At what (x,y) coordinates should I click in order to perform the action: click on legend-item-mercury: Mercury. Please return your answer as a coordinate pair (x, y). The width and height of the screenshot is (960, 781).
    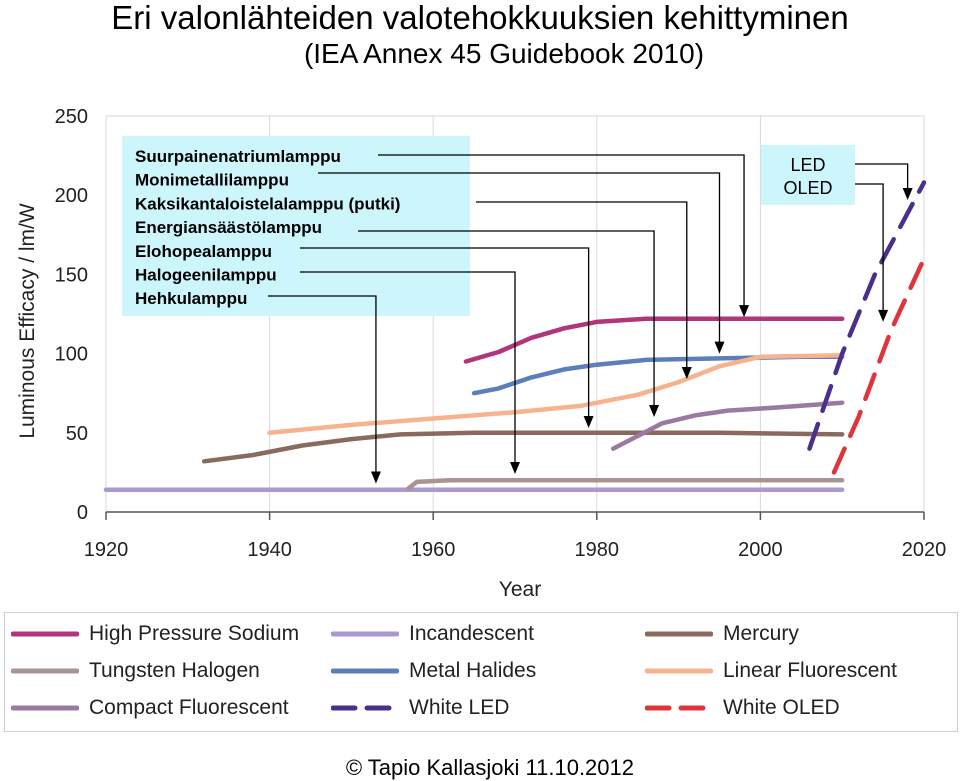
    Looking at the image, I should click on (722, 634).